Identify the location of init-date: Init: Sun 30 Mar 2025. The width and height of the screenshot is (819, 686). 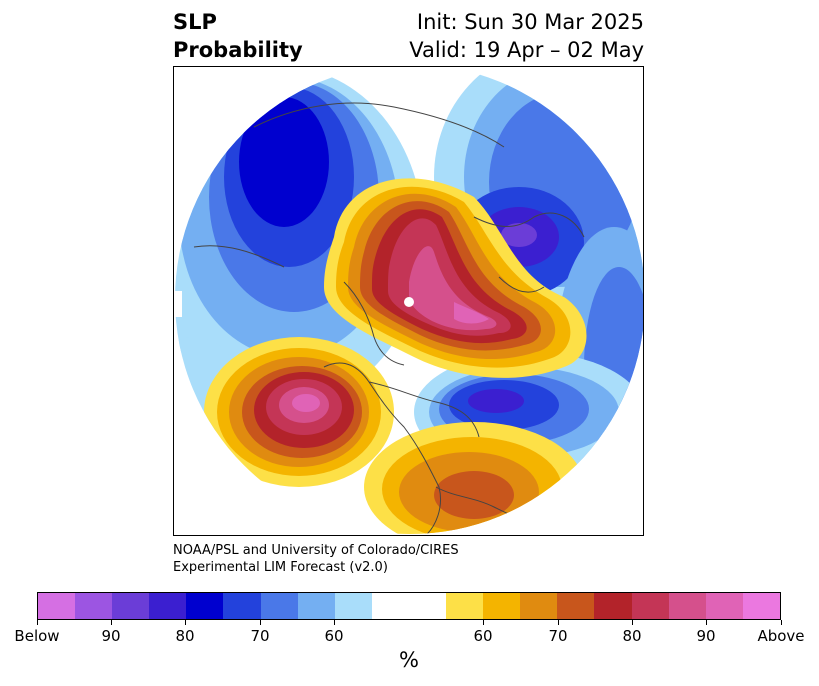
(530, 22).